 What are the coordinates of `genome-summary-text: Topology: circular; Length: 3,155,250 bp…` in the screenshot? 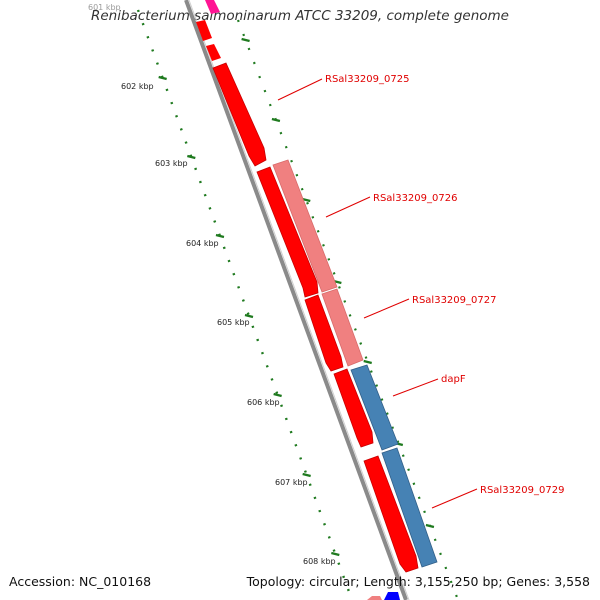 It's located at (418, 581).